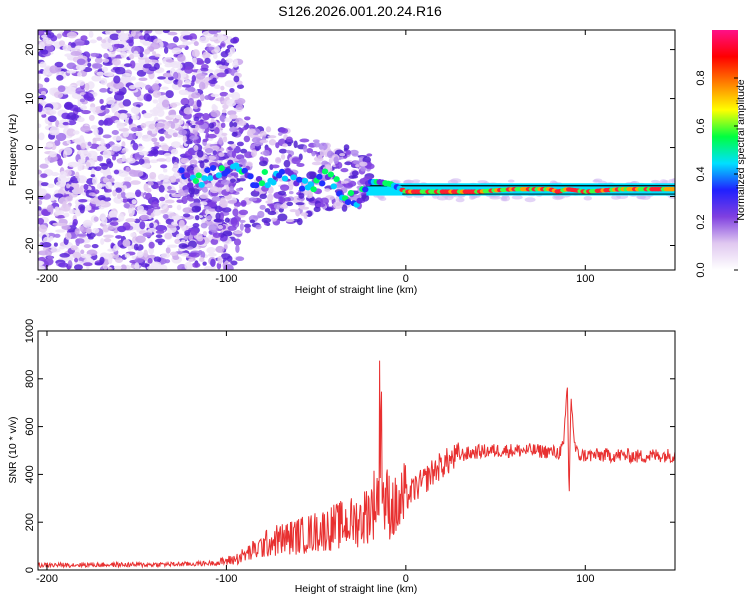 Image resolution: width=750 pixels, height=600 pixels. What do you see at coordinates (30, 197) in the screenshot?
I see `y-tick-label: -10` at bounding box center [30, 197].